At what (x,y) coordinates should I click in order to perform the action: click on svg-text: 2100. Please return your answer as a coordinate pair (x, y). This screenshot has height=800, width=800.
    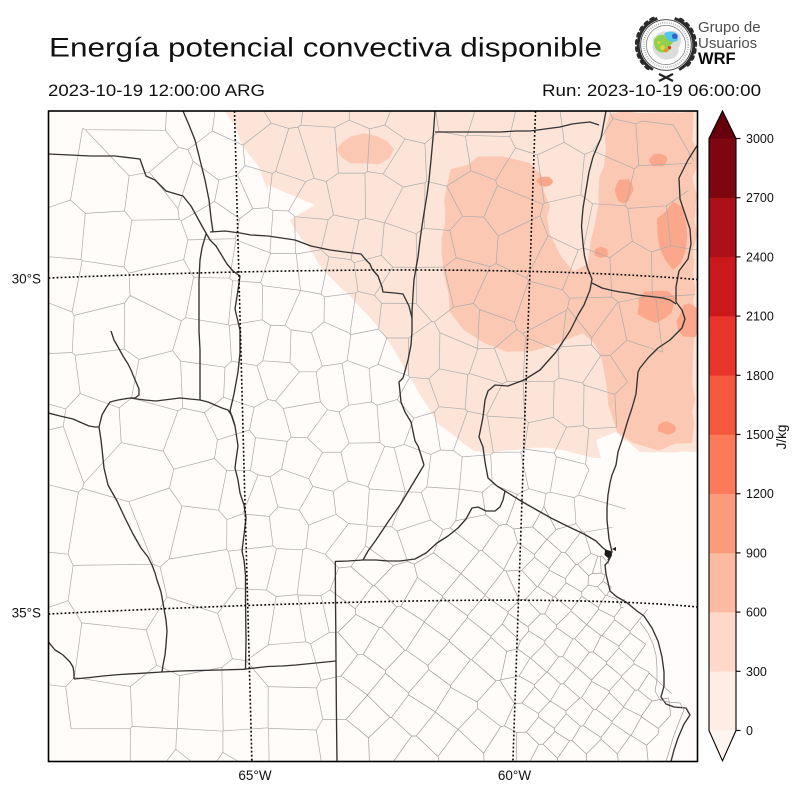
    Looking at the image, I should click on (760, 317).